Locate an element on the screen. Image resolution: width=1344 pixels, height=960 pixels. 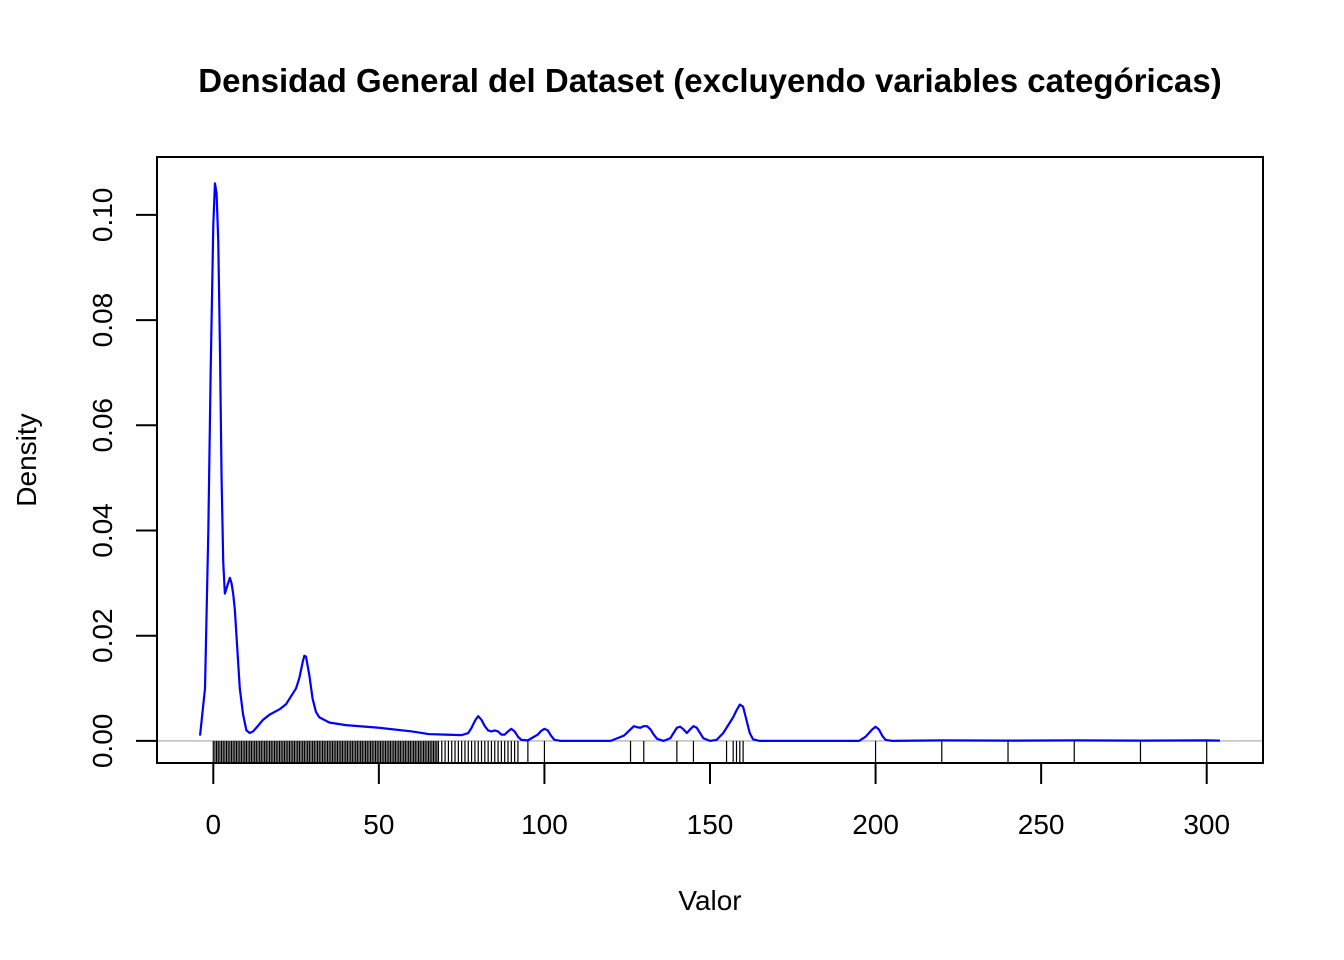
y-tick-label: 0.04 is located at coordinates (102, 530).